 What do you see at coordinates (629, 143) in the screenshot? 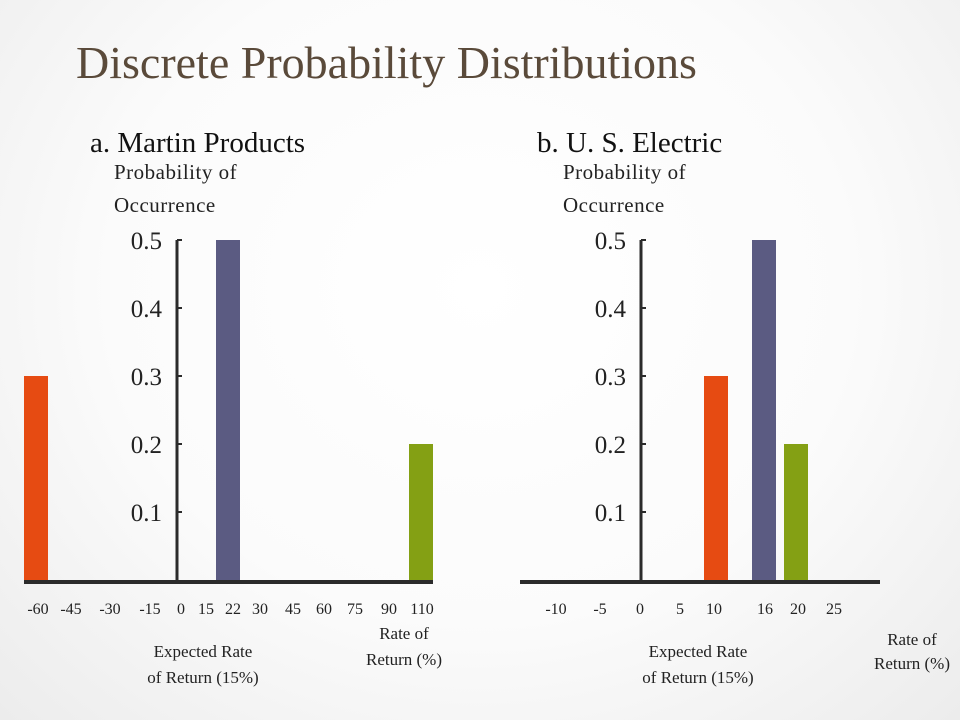
I see `panel-title: b. U. S. Electric` at bounding box center [629, 143].